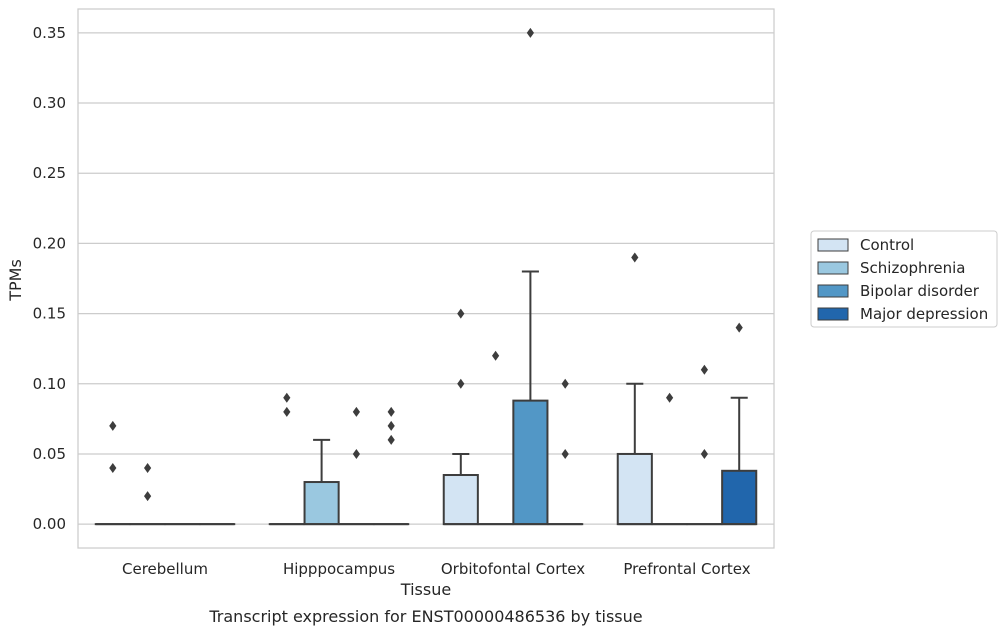 This screenshot has width=1007, height=634. Describe the element at coordinates (920, 291) in the screenshot. I see `legend-label: Bipolar disorder` at that location.